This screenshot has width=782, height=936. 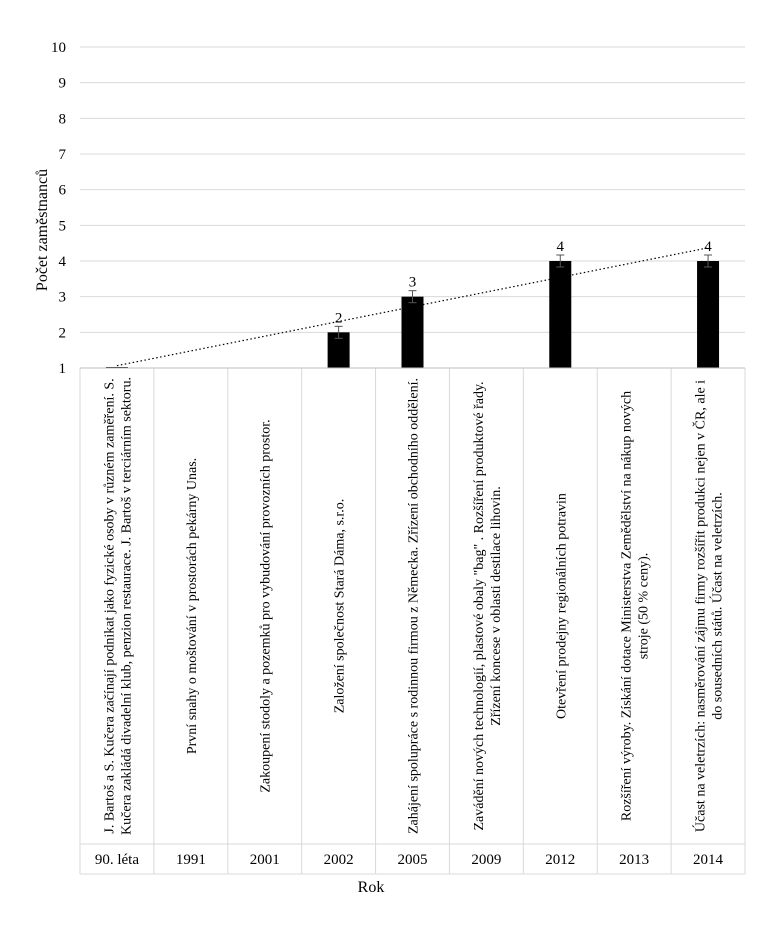 I want to click on x-tick-label: 2009, so click(x=486, y=860).